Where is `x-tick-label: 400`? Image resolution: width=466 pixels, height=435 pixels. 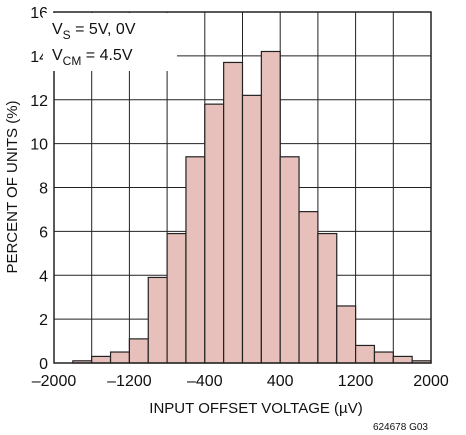 x-tick-label: 400 is located at coordinates (280, 381).